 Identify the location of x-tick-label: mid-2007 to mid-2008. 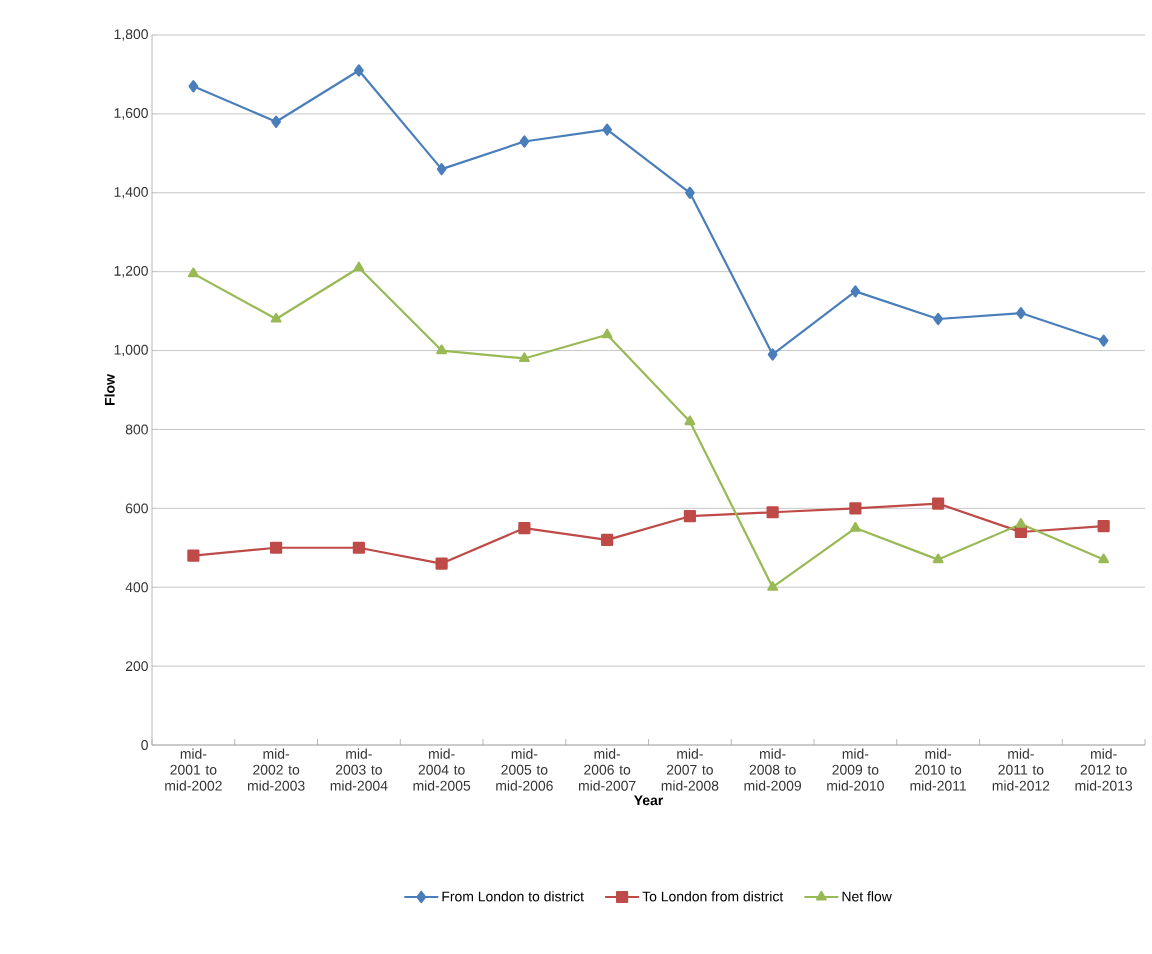
(690, 769).